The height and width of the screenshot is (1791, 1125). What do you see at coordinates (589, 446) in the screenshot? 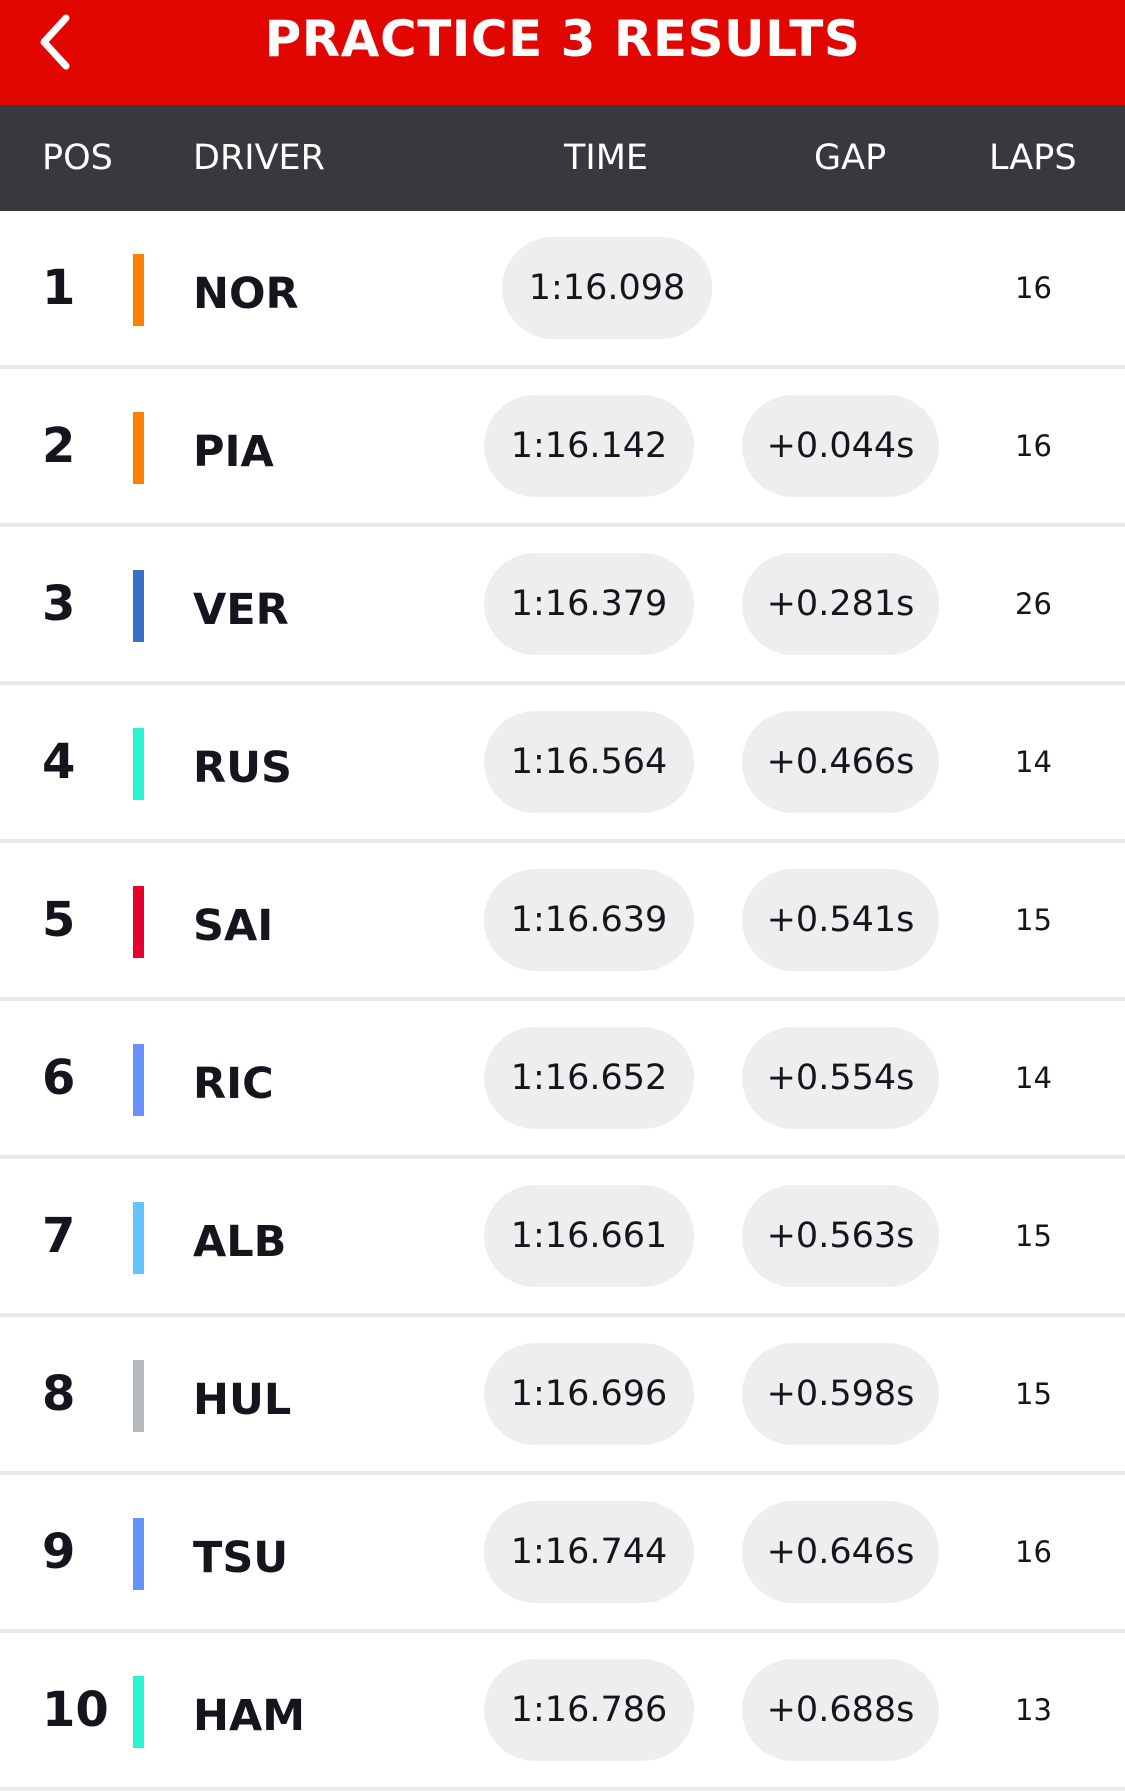
I see `lap-time-pill: 1:16.142` at bounding box center [589, 446].